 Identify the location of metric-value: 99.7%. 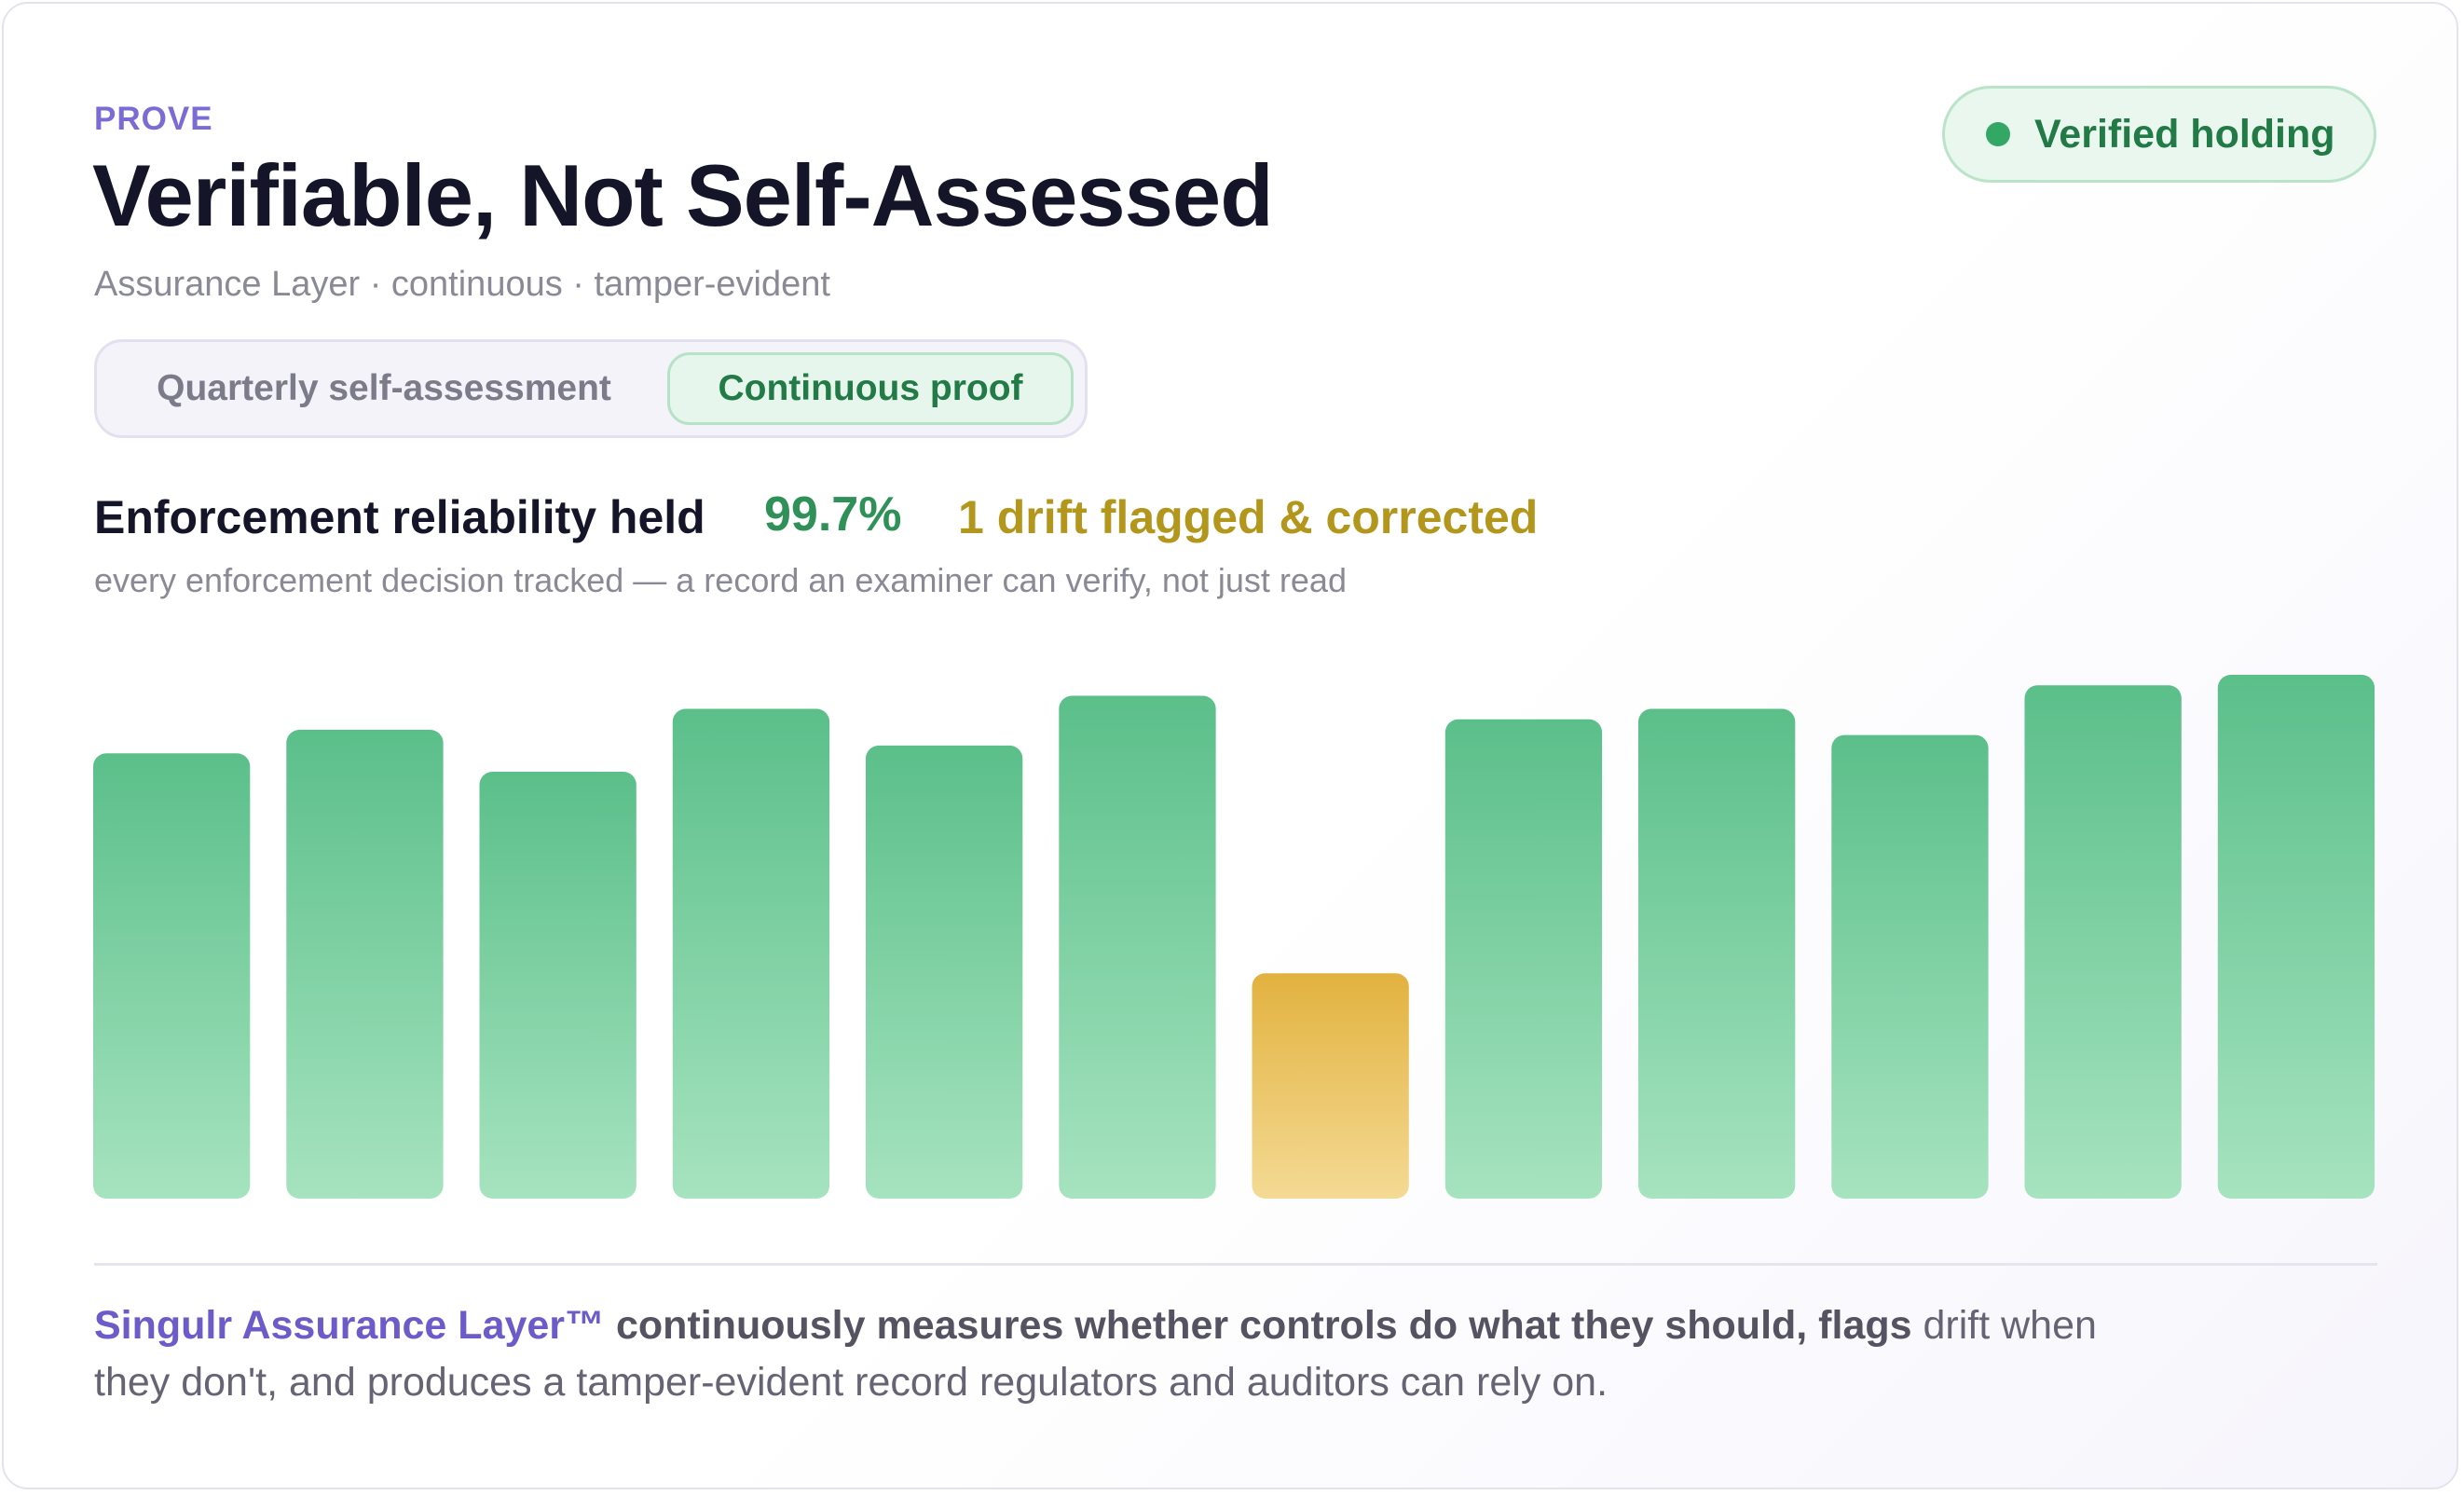
(833, 514).